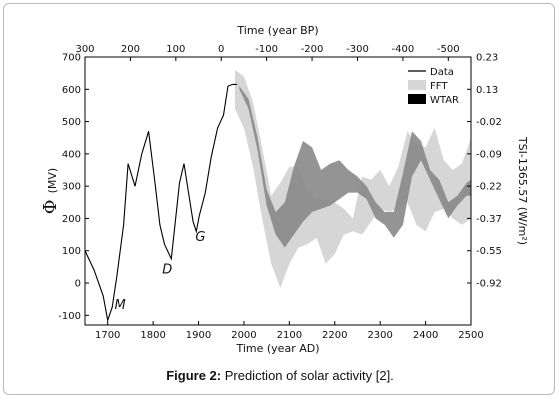  Describe the element at coordinates (522, 190) in the screenshot. I see `y-axis-label-right: TSI-1365.57 (W/m²)` at that location.